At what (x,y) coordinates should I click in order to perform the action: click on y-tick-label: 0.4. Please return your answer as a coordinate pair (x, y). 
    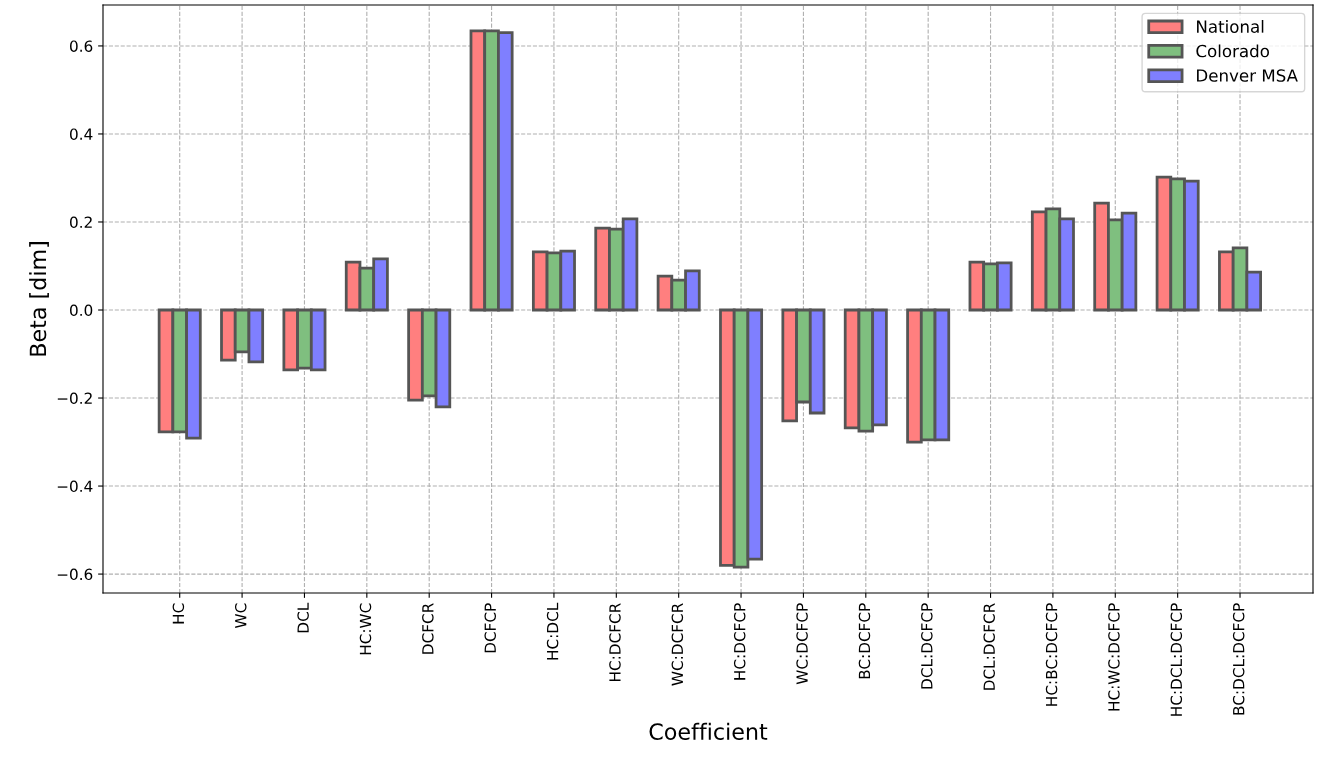
    Looking at the image, I should click on (81, 134).